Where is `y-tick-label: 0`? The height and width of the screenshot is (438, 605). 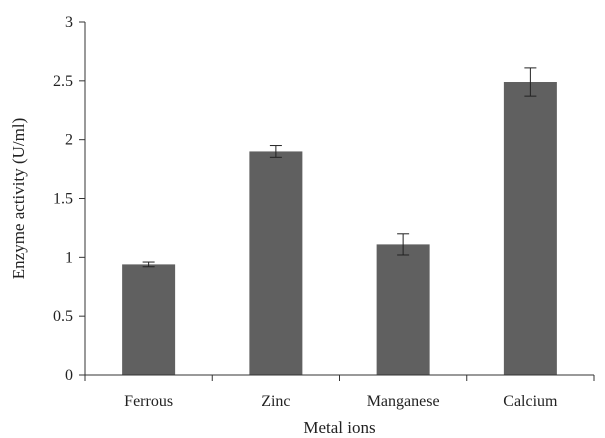 y-tick-label: 0 is located at coordinates (69, 375).